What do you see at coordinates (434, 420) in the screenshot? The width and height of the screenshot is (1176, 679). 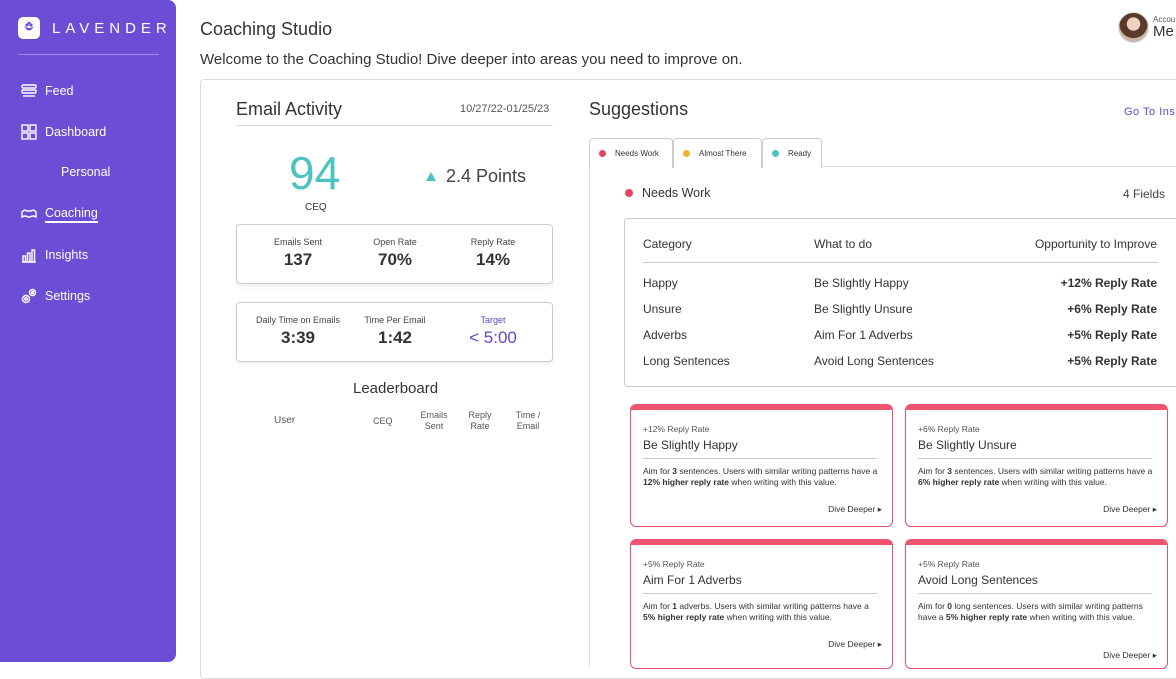 I see `leaderboard-col-emails-sent: Emails Sent` at bounding box center [434, 420].